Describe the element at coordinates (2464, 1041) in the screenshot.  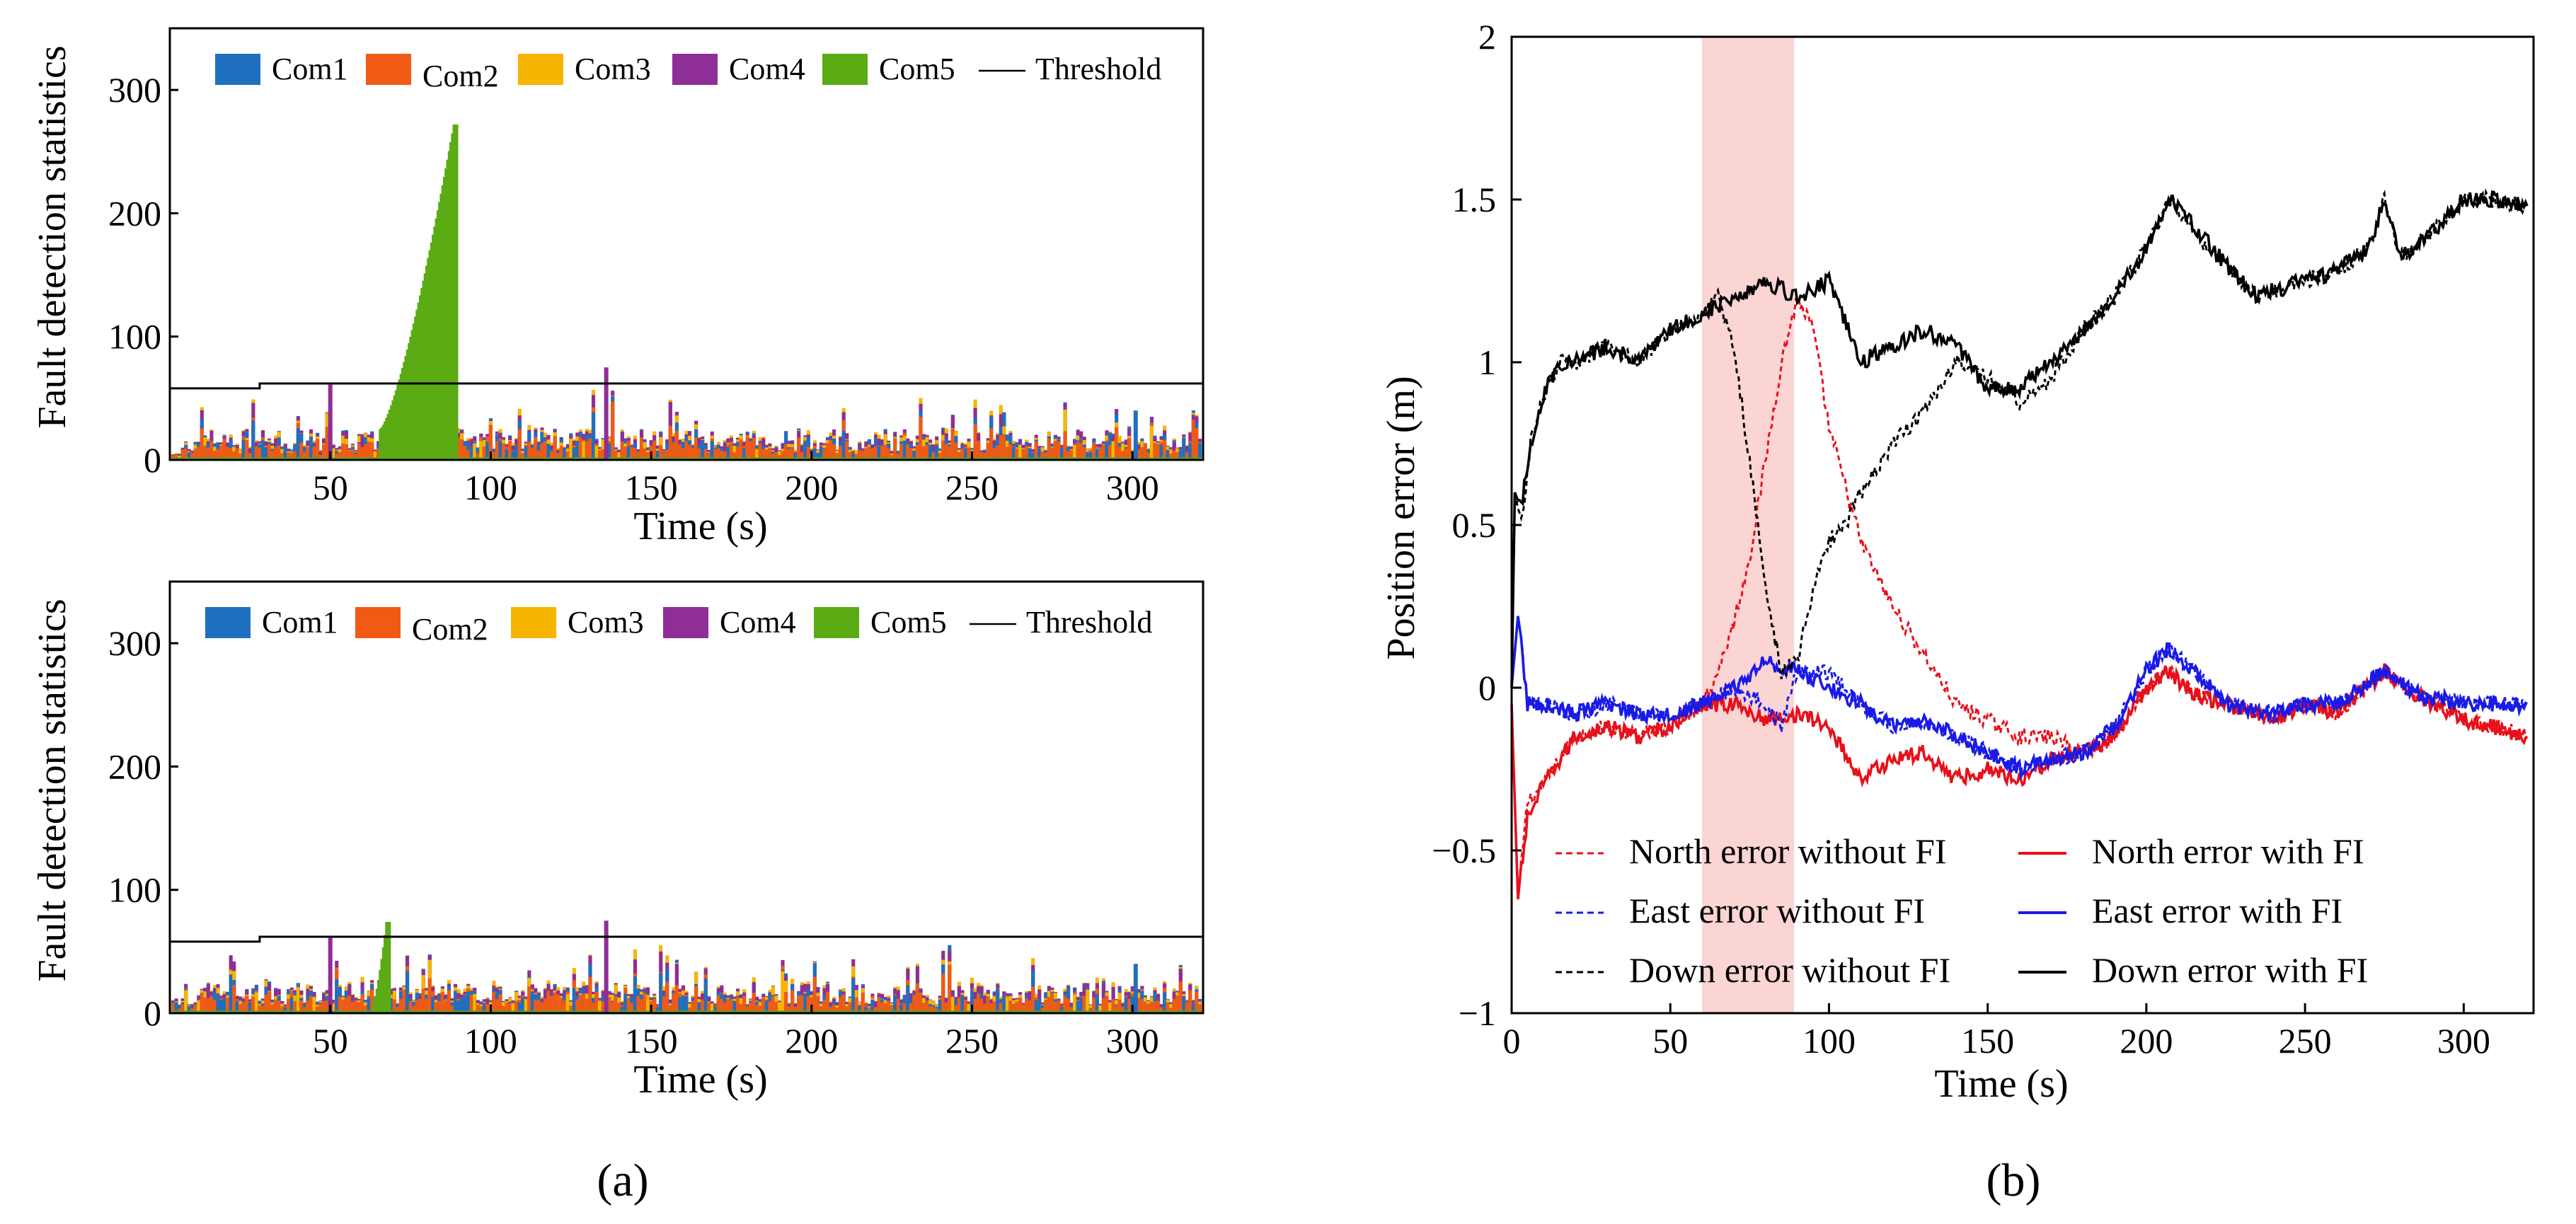
I see `x-tick-label: 300` at that location.